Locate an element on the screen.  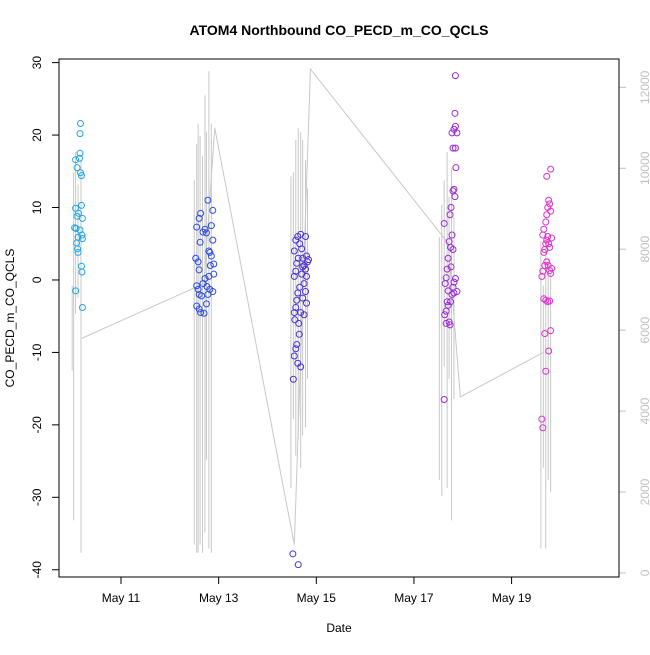
x-tick-label-4: May 19 is located at coordinates (512, 598).